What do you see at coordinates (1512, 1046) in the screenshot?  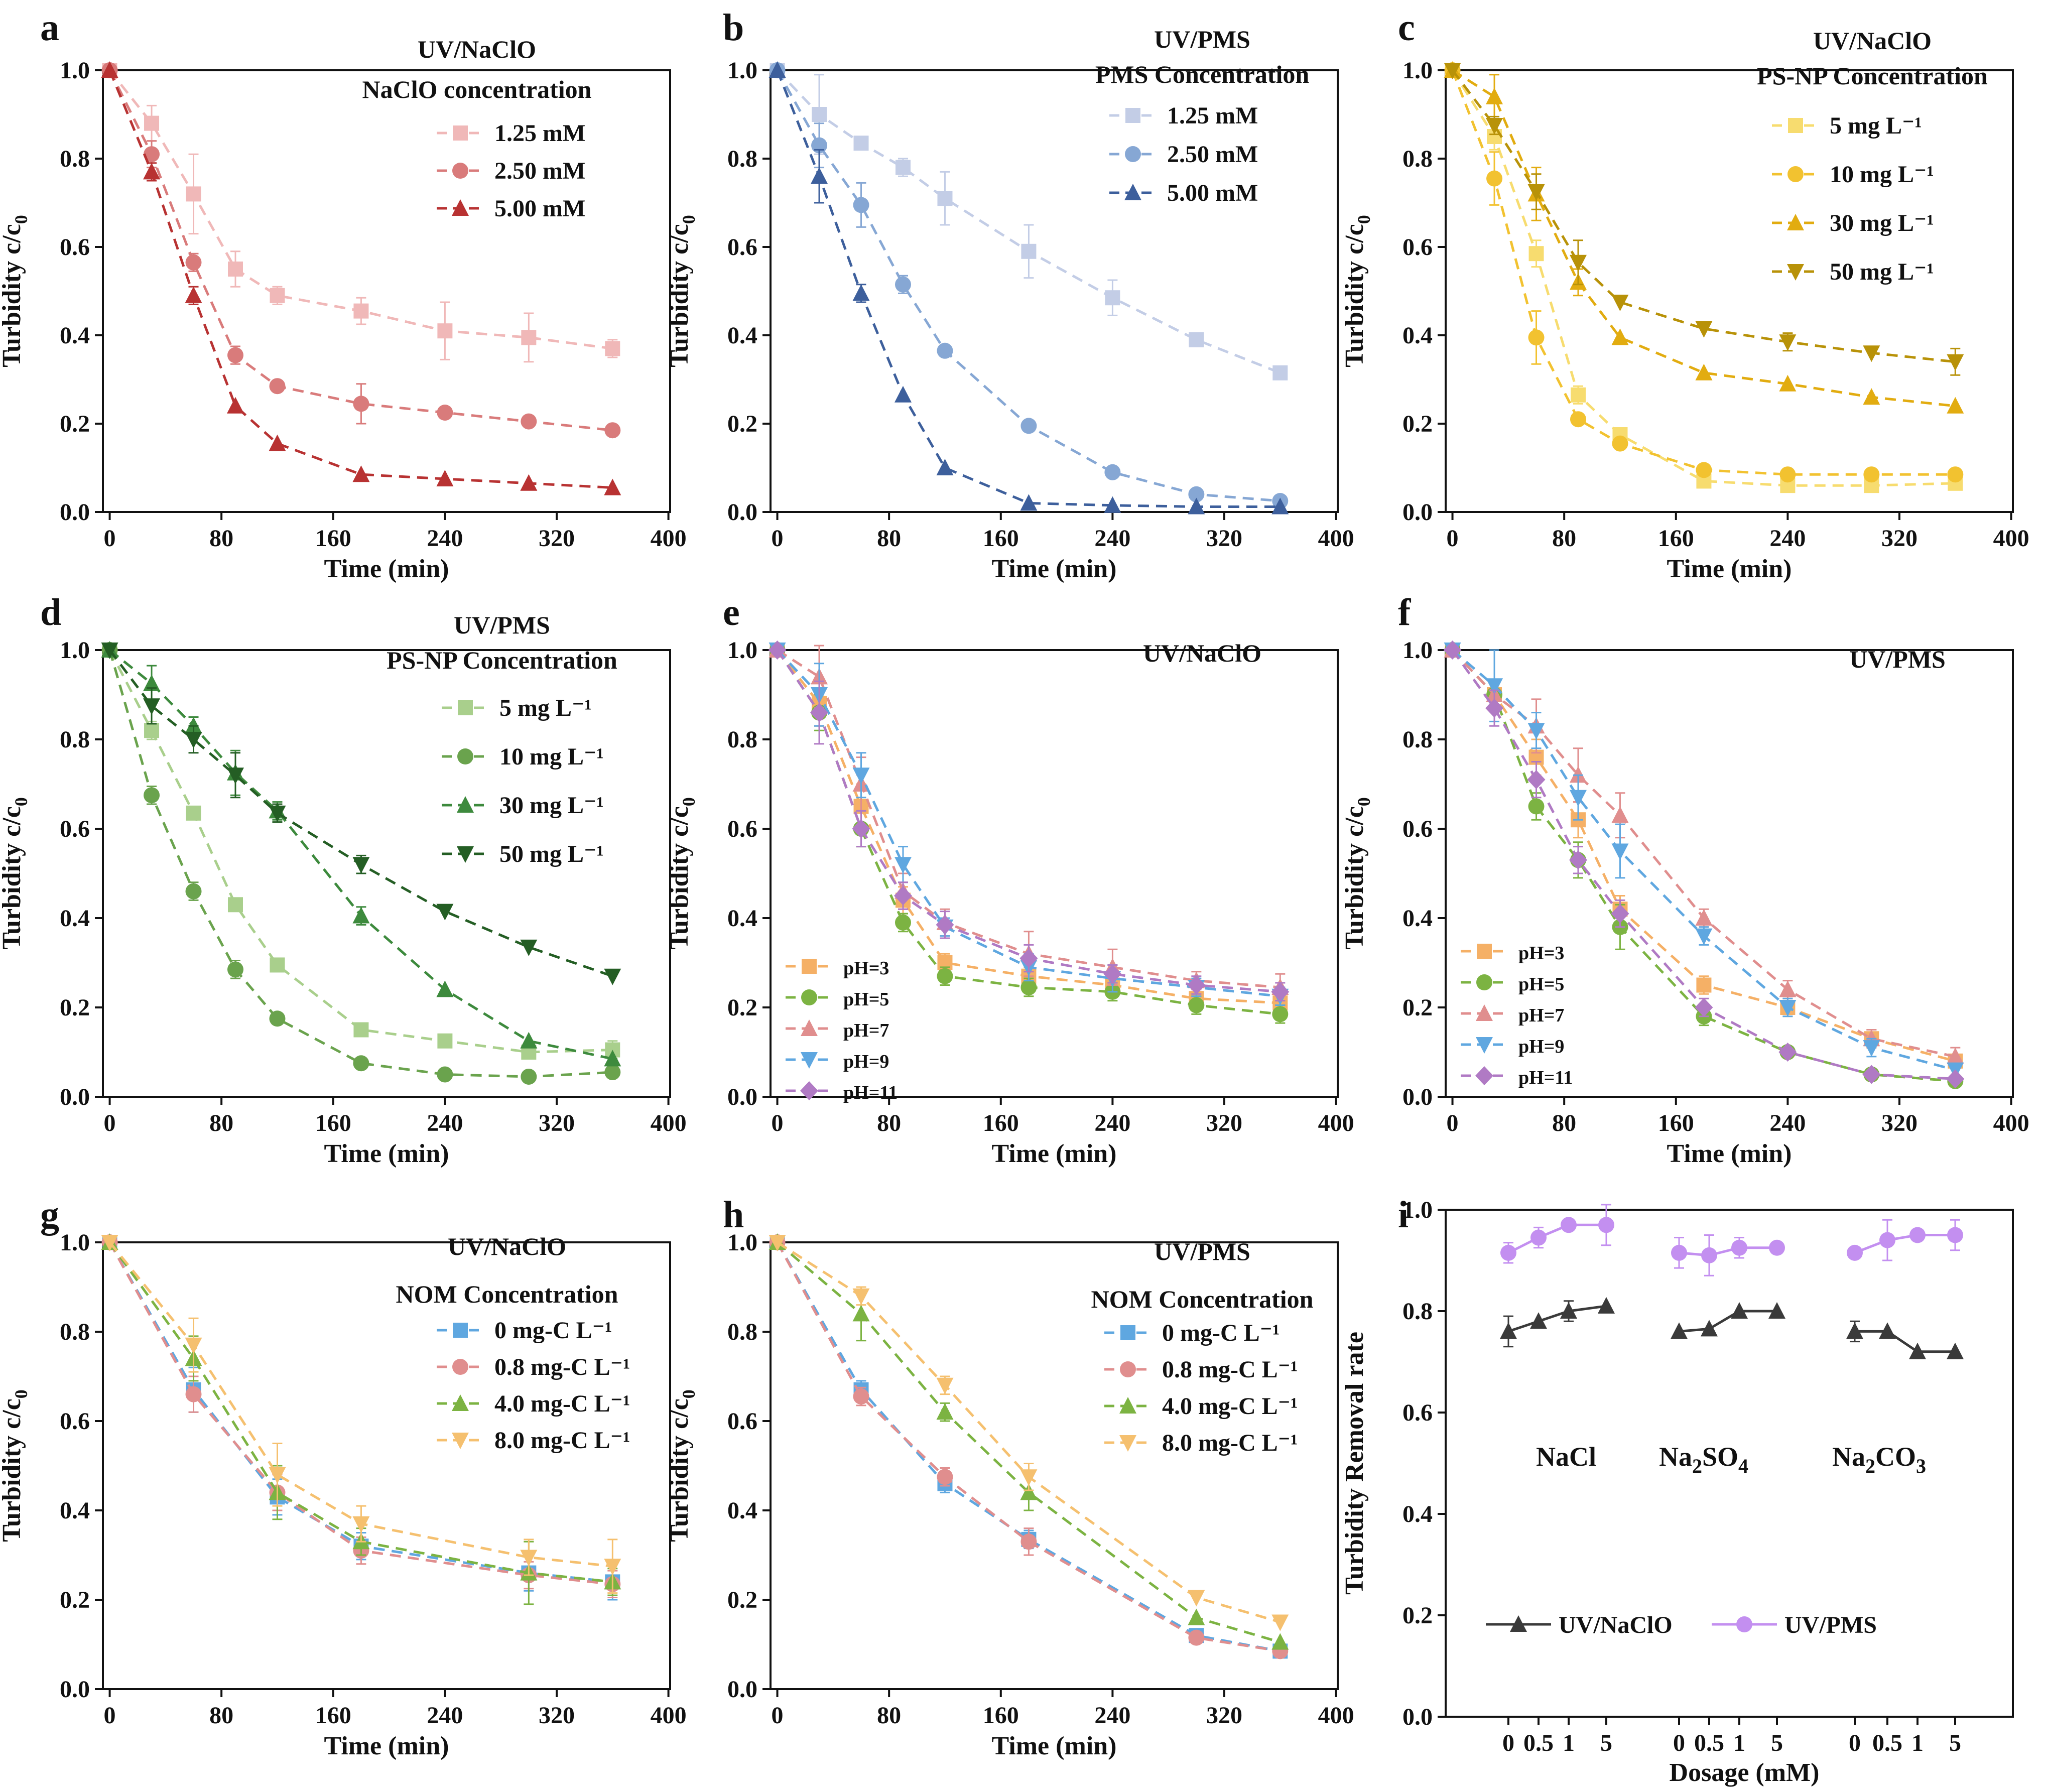 I see `legend-entry: pH=9` at bounding box center [1512, 1046].